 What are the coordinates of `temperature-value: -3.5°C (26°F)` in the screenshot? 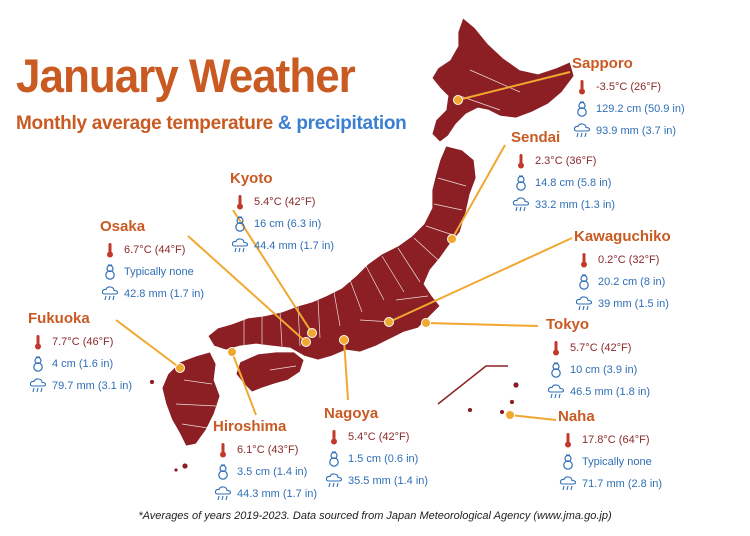 It's located at (629, 87).